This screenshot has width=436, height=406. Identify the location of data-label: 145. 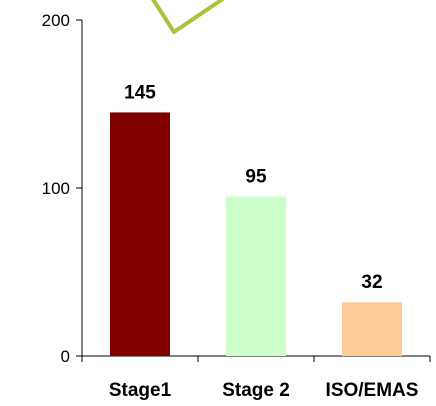
(140, 92).